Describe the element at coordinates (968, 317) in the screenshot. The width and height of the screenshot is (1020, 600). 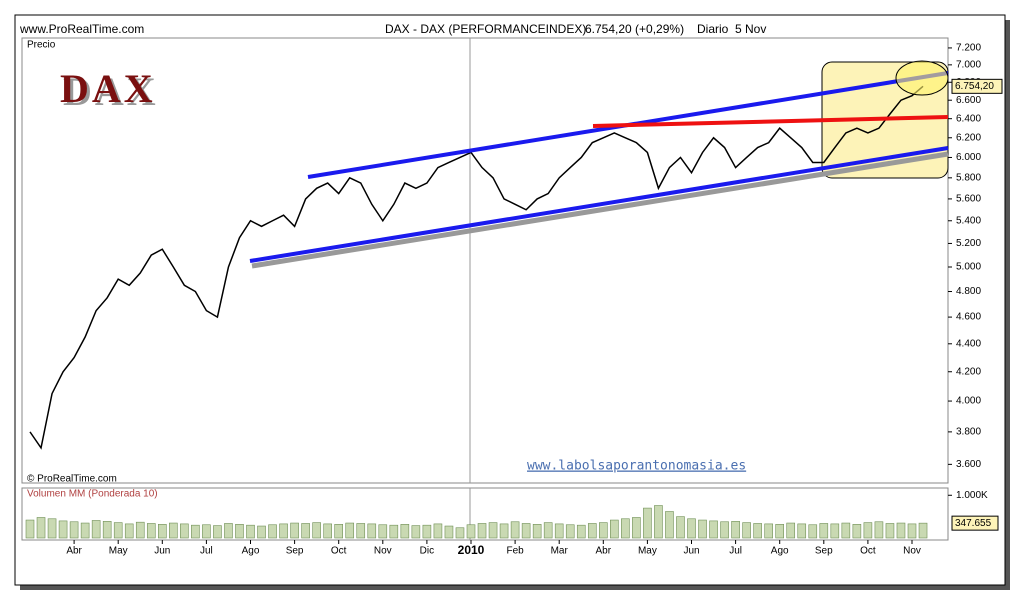
I see `y-tick-label: 4.600` at that location.